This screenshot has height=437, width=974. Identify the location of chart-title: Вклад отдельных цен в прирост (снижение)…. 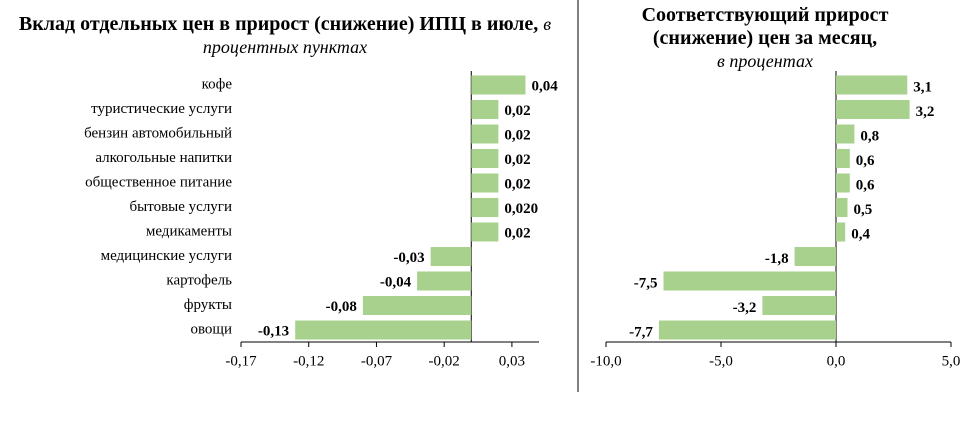
(278, 24).